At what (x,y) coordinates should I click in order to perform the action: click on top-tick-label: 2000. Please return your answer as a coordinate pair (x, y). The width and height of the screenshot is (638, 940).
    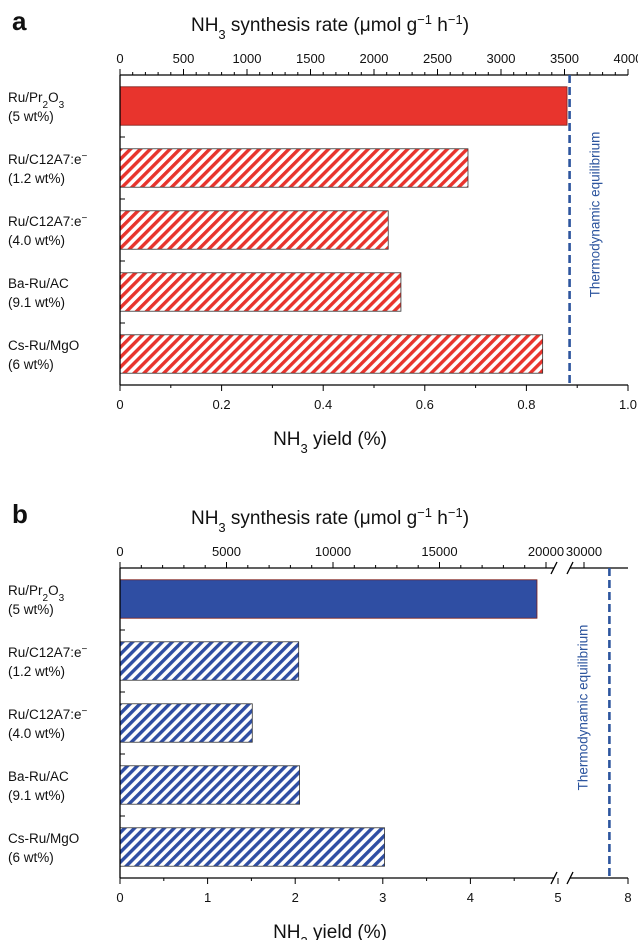
    Looking at the image, I should click on (374, 58).